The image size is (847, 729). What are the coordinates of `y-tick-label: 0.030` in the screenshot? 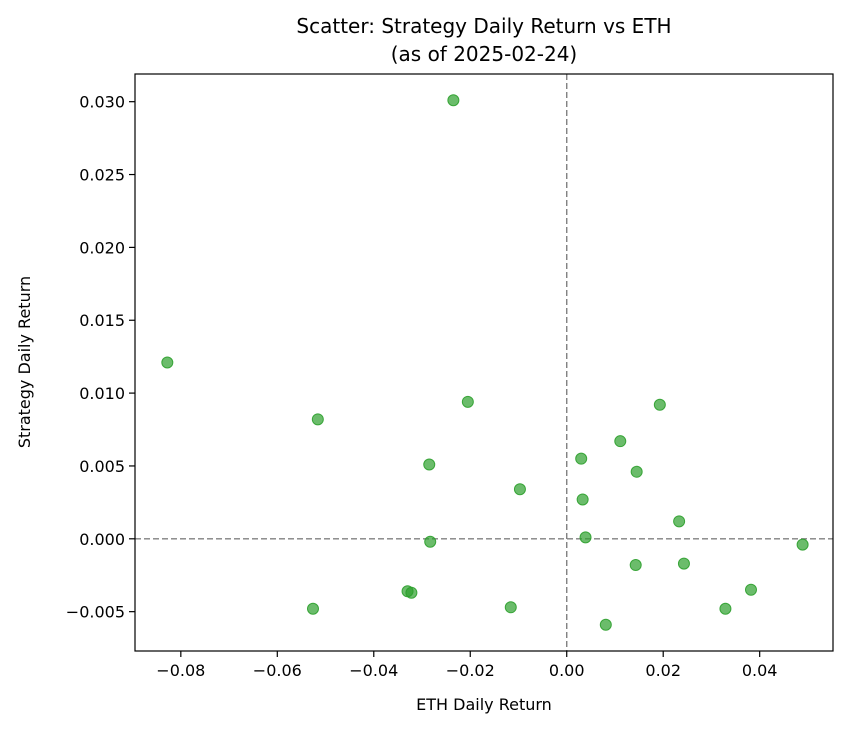 It's located at (102, 102).